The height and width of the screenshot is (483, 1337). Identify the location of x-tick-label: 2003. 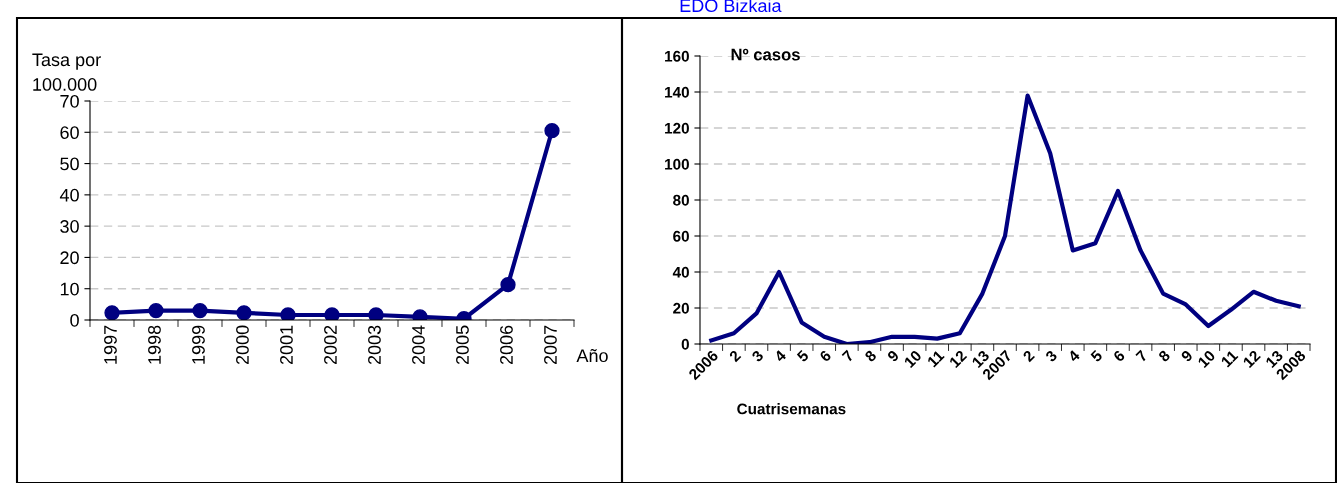
(374, 345).